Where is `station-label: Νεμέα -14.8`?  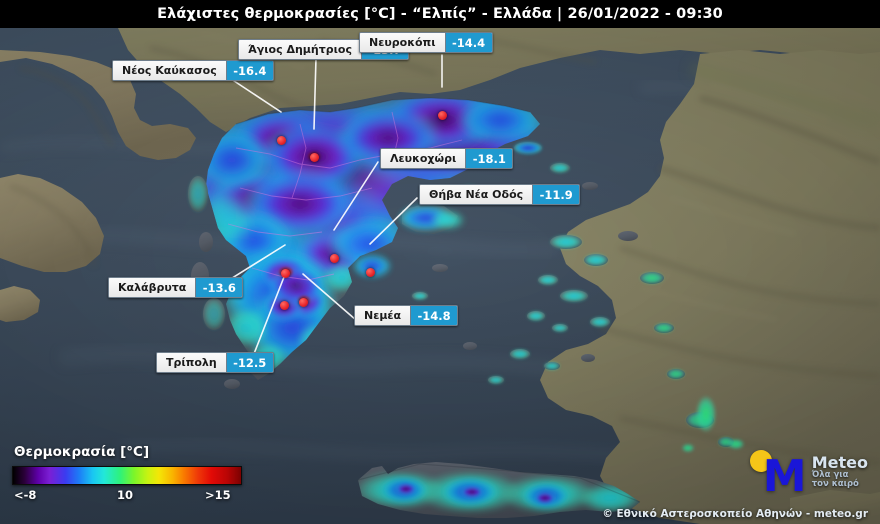 station-label: Νεμέα -14.8 is located at coordinates (406, 315).